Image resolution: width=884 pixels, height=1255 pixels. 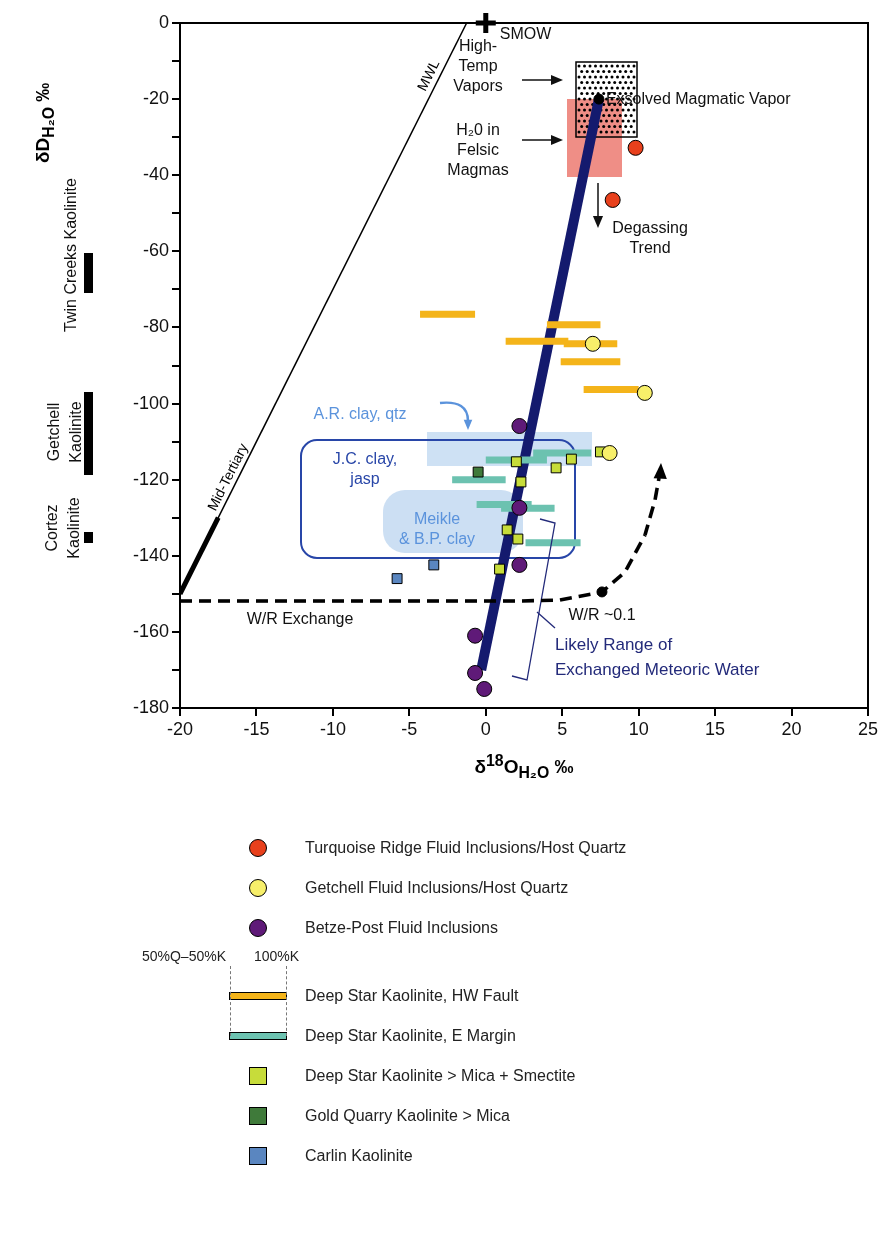 I want to click on legend-label: Deep Star Kaolinite, HW Fault, so click(x=412, y=996).